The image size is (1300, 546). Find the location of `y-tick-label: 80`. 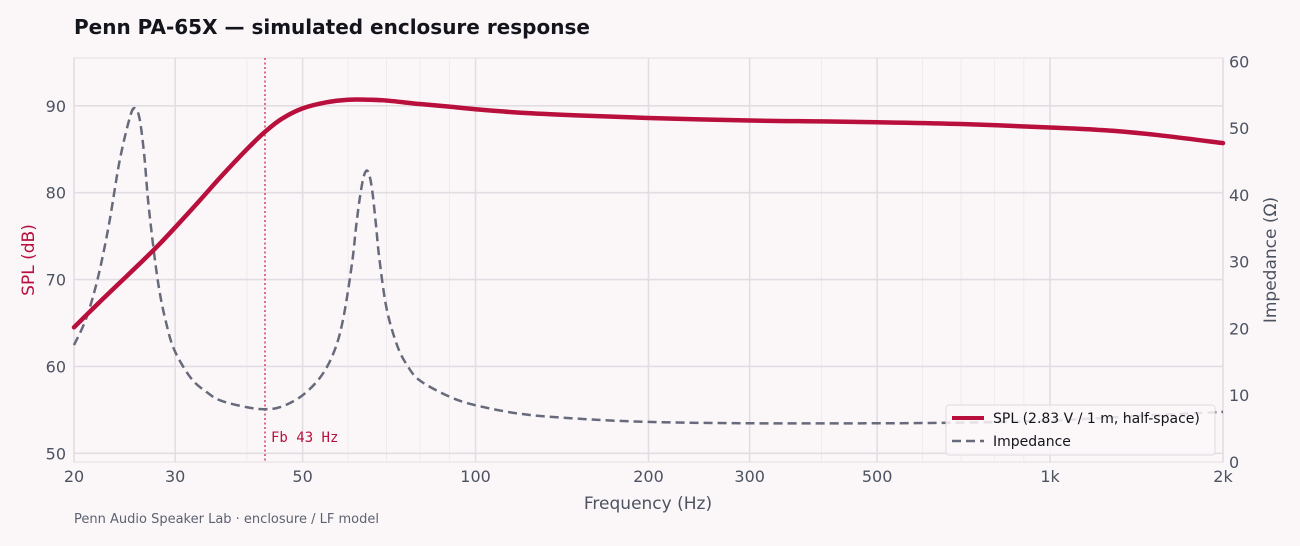

y-tick-label: 80 is located at coordinates (56, 193).